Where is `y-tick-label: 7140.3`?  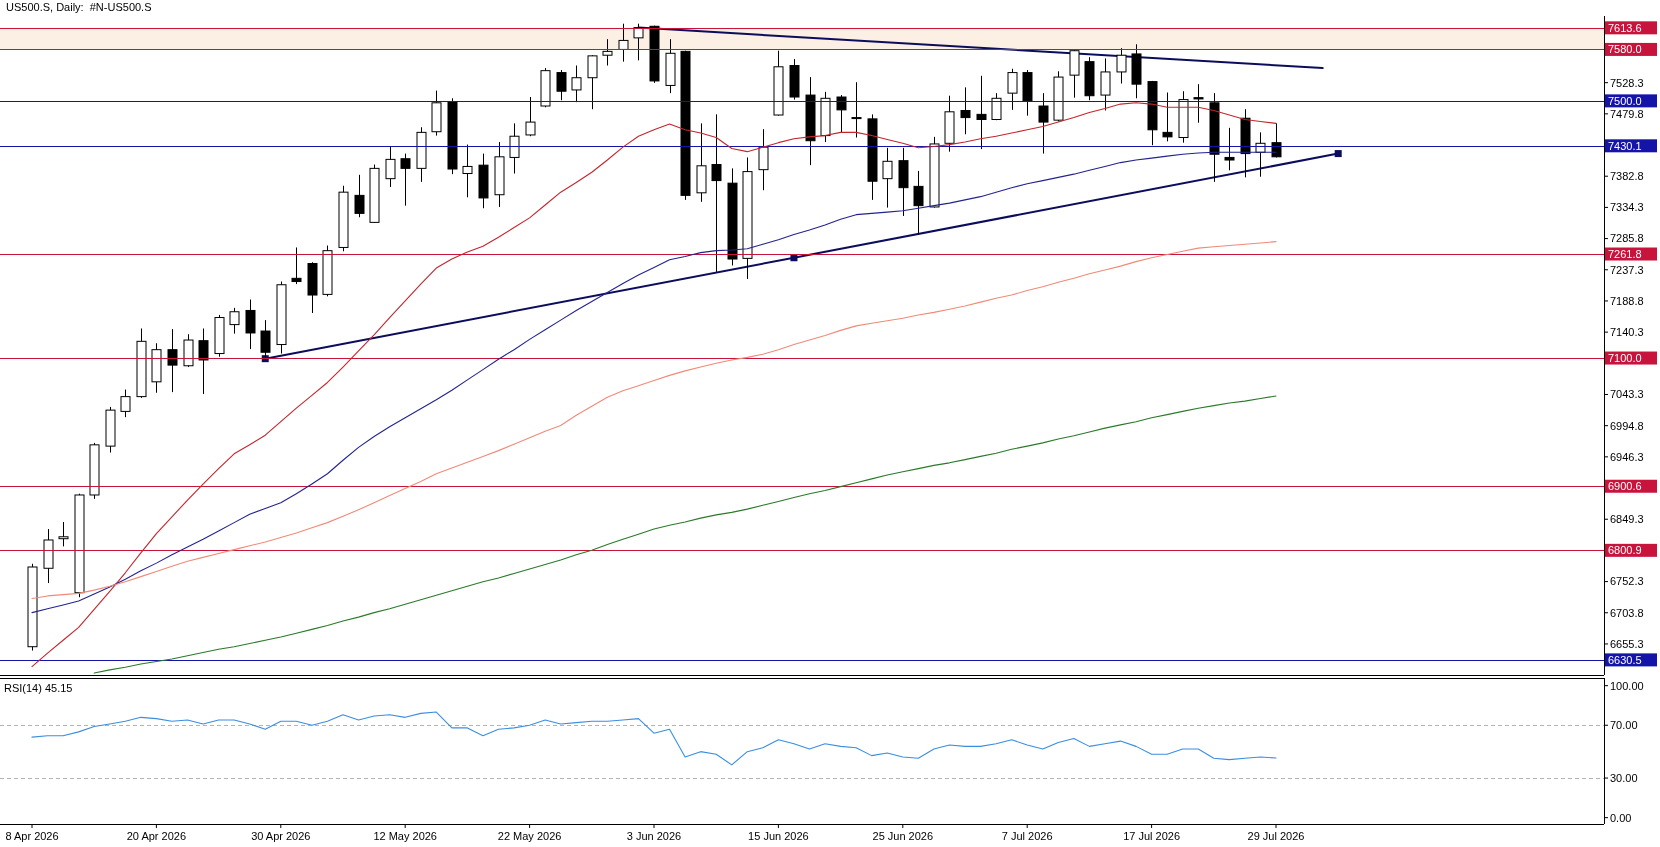
y-tick-label: 7140.3 is located at coordinates (1627, 331).